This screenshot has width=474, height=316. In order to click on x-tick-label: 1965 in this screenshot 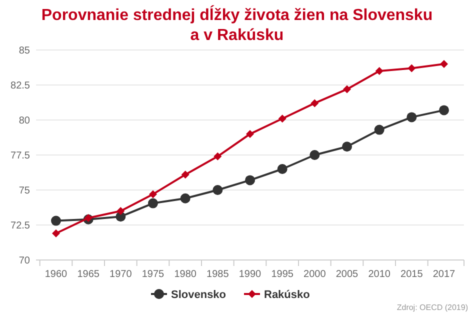, I will do `click(88, 274)`.